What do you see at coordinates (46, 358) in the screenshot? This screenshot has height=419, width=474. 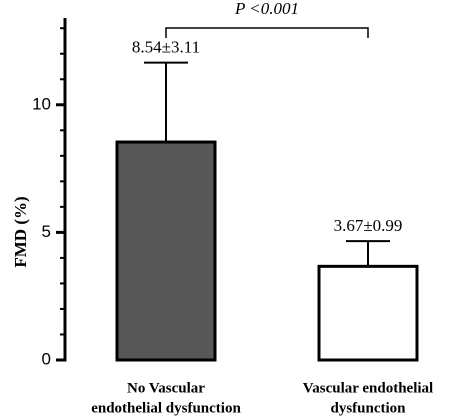 I see `y-tick-label: 0` at bounding box center [46, 358].